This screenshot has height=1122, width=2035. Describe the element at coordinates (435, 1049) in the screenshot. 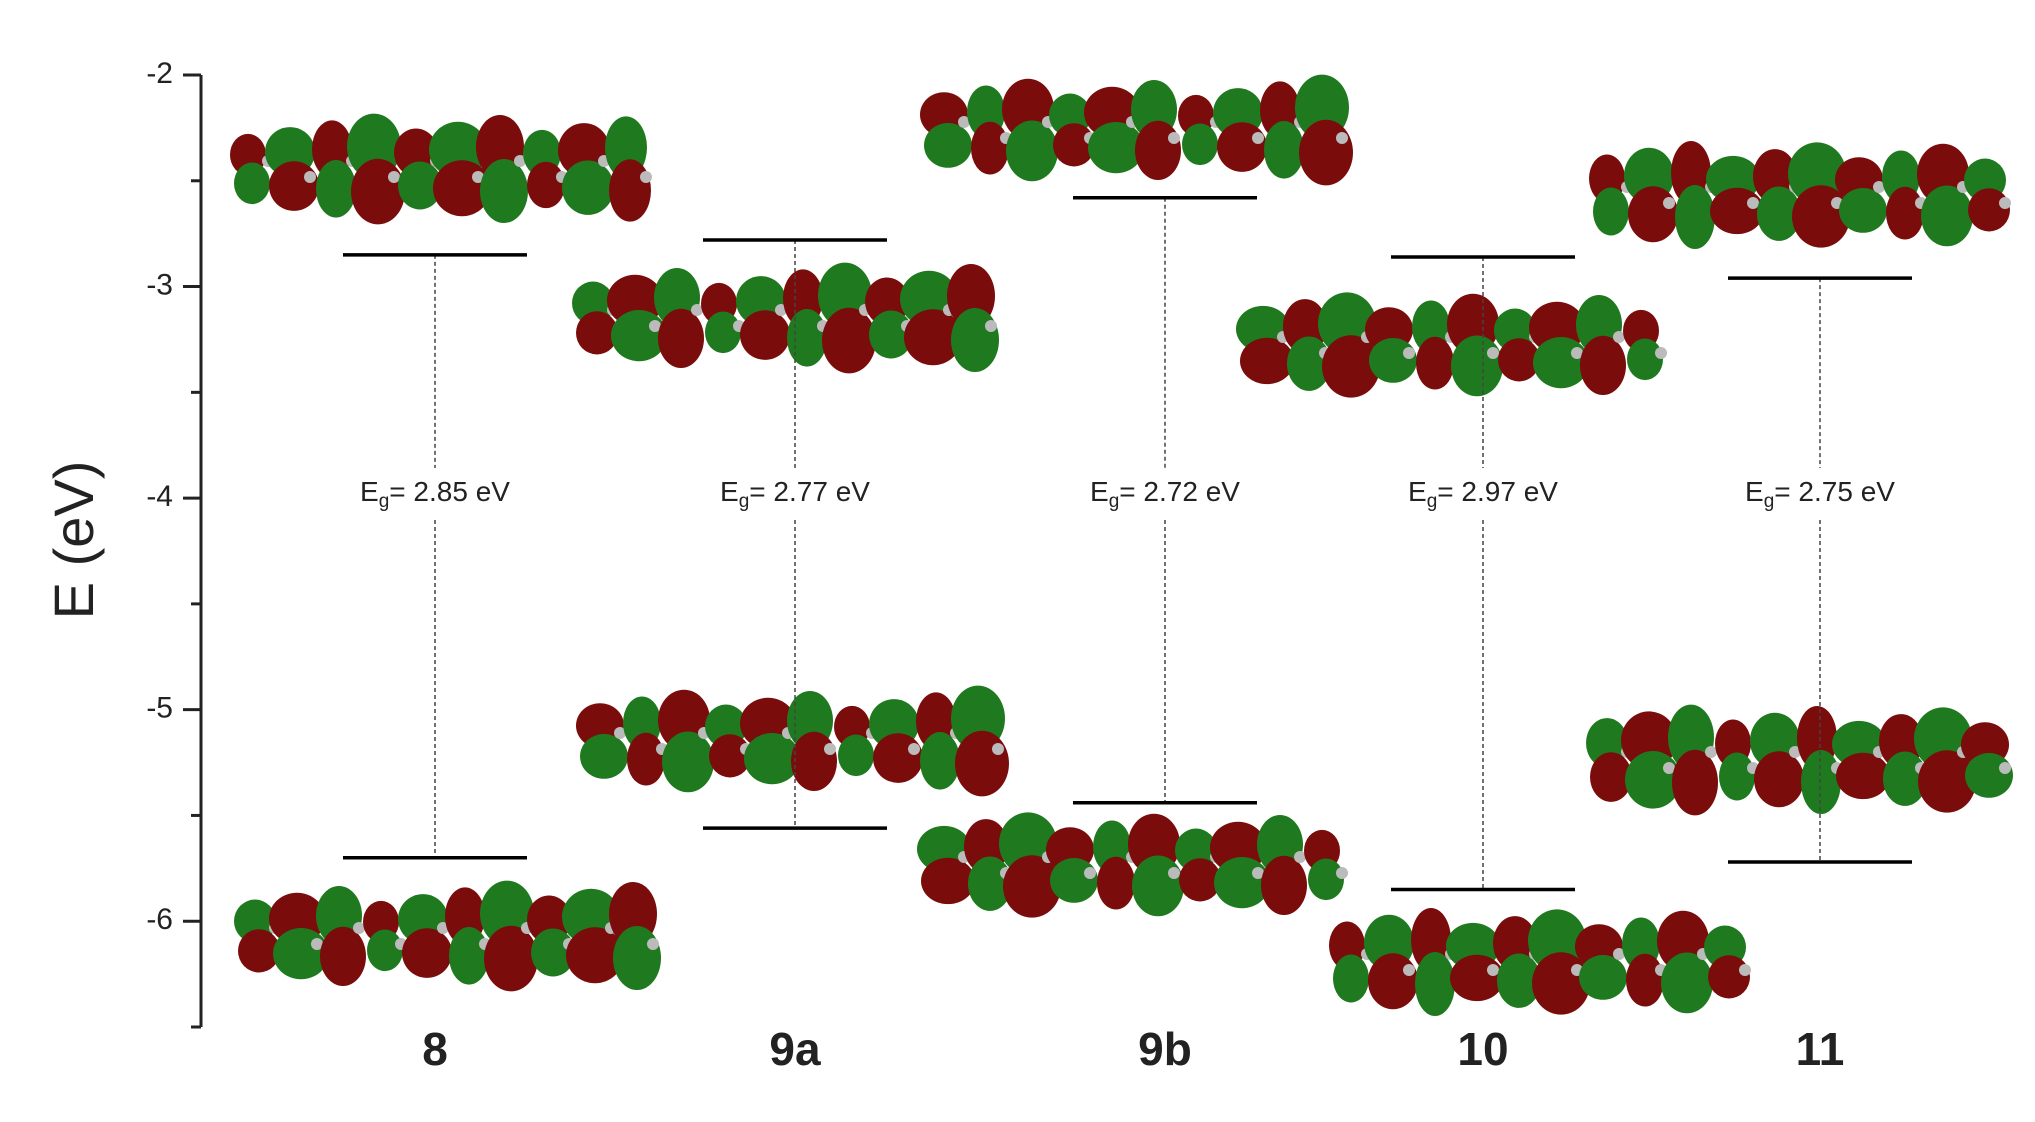

I see `category-label: 8` at that location.